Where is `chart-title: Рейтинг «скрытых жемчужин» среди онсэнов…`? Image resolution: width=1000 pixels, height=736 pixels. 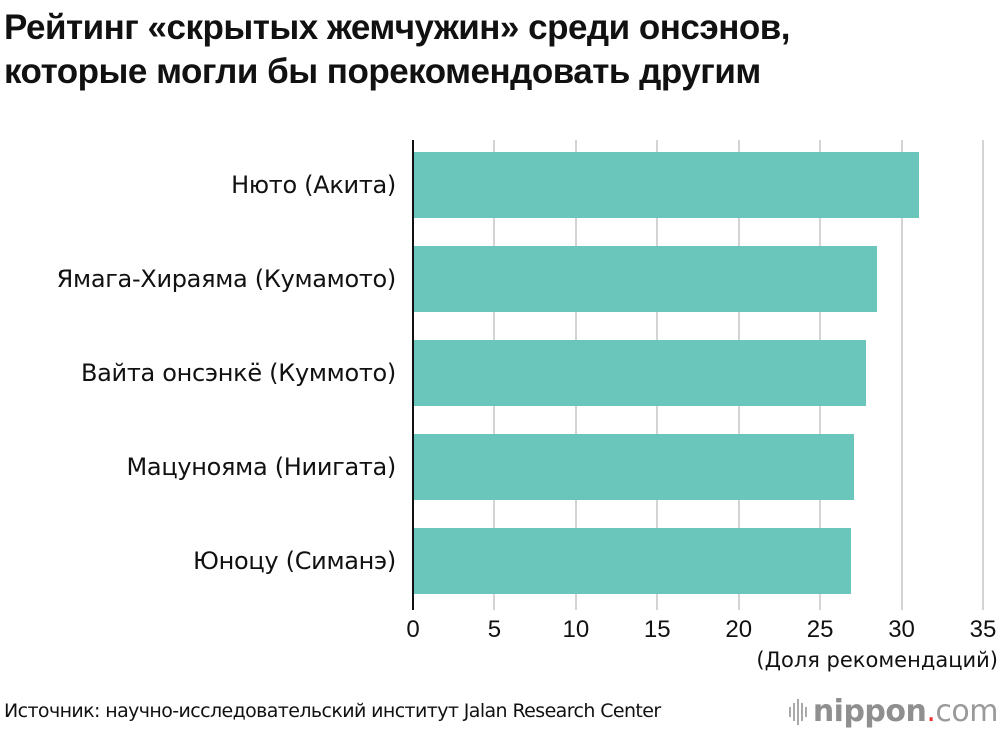
chart-title: Рейтинг «скрытых жемчужин» среди онсэнов… is located at coordinates (397, 50).